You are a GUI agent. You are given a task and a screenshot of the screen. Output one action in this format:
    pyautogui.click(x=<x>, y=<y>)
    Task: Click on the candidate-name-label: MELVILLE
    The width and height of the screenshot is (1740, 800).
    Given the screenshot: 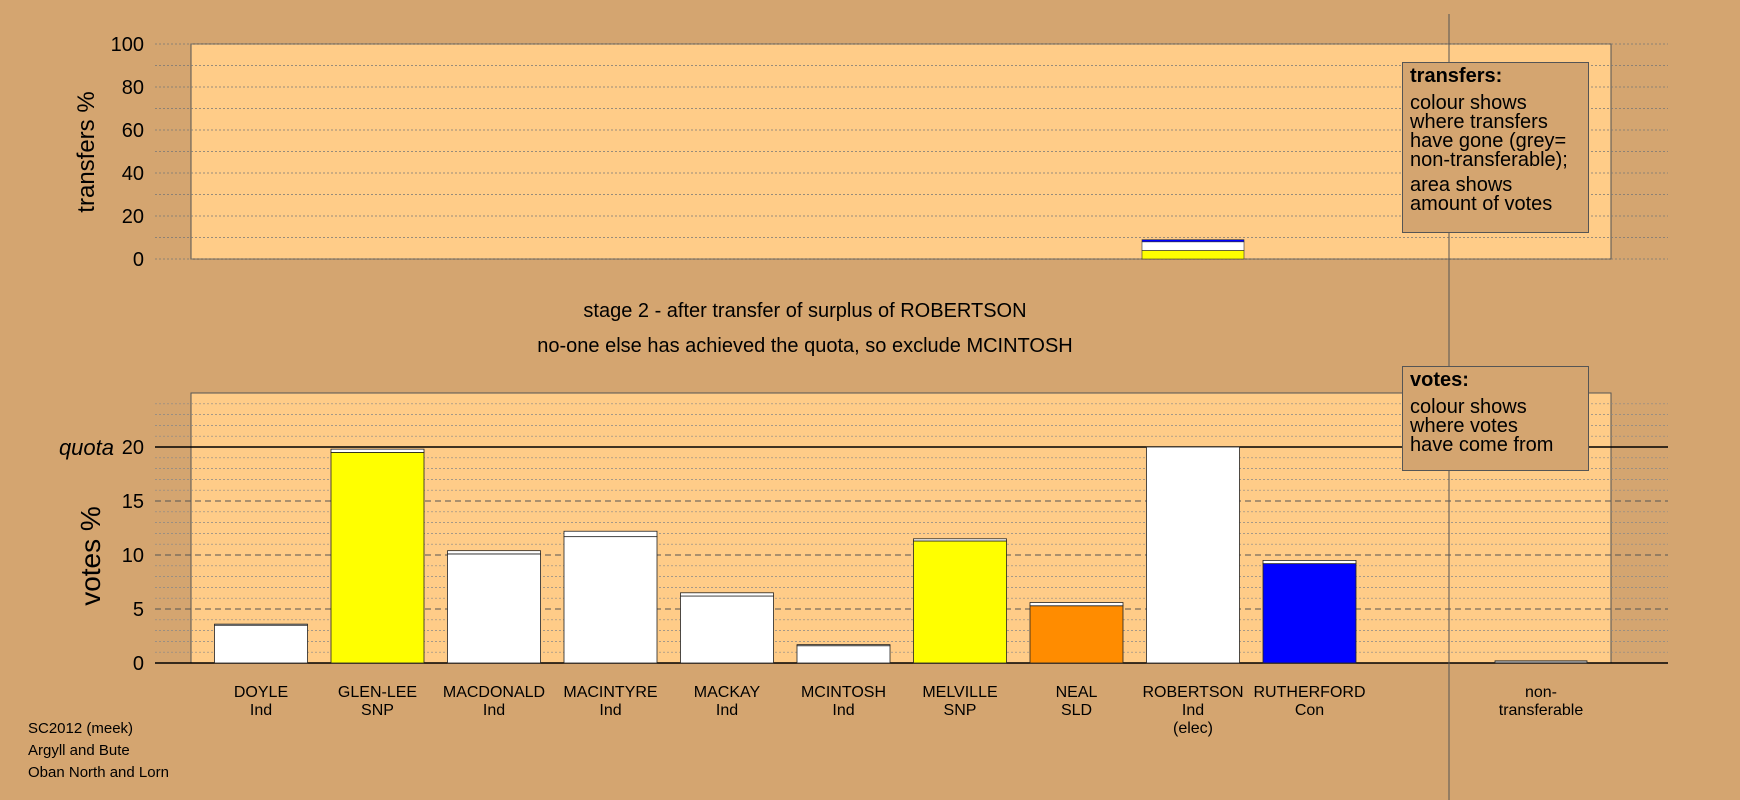 What is the action you would take?
    pyautogui.click(x=959, y=692)
    